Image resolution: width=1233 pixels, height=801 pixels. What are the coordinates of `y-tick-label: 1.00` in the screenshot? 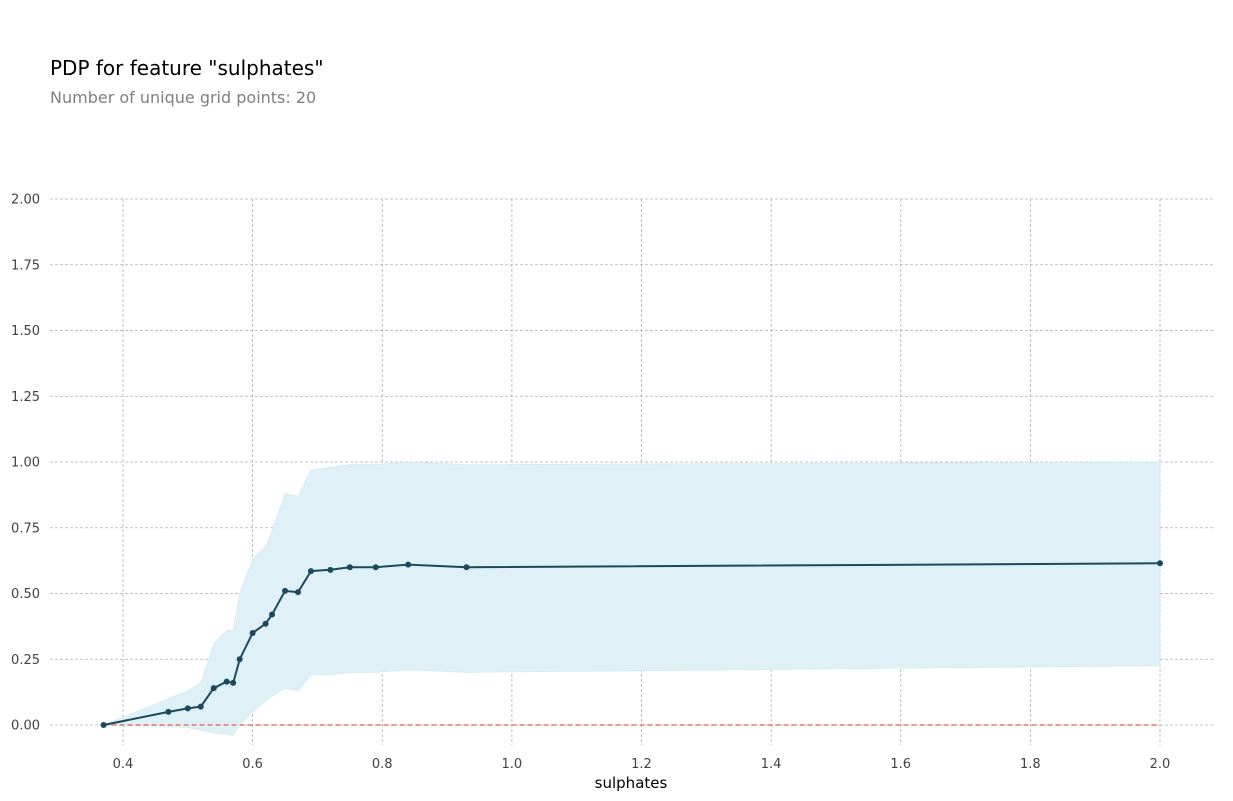 It's located at (25, 463).